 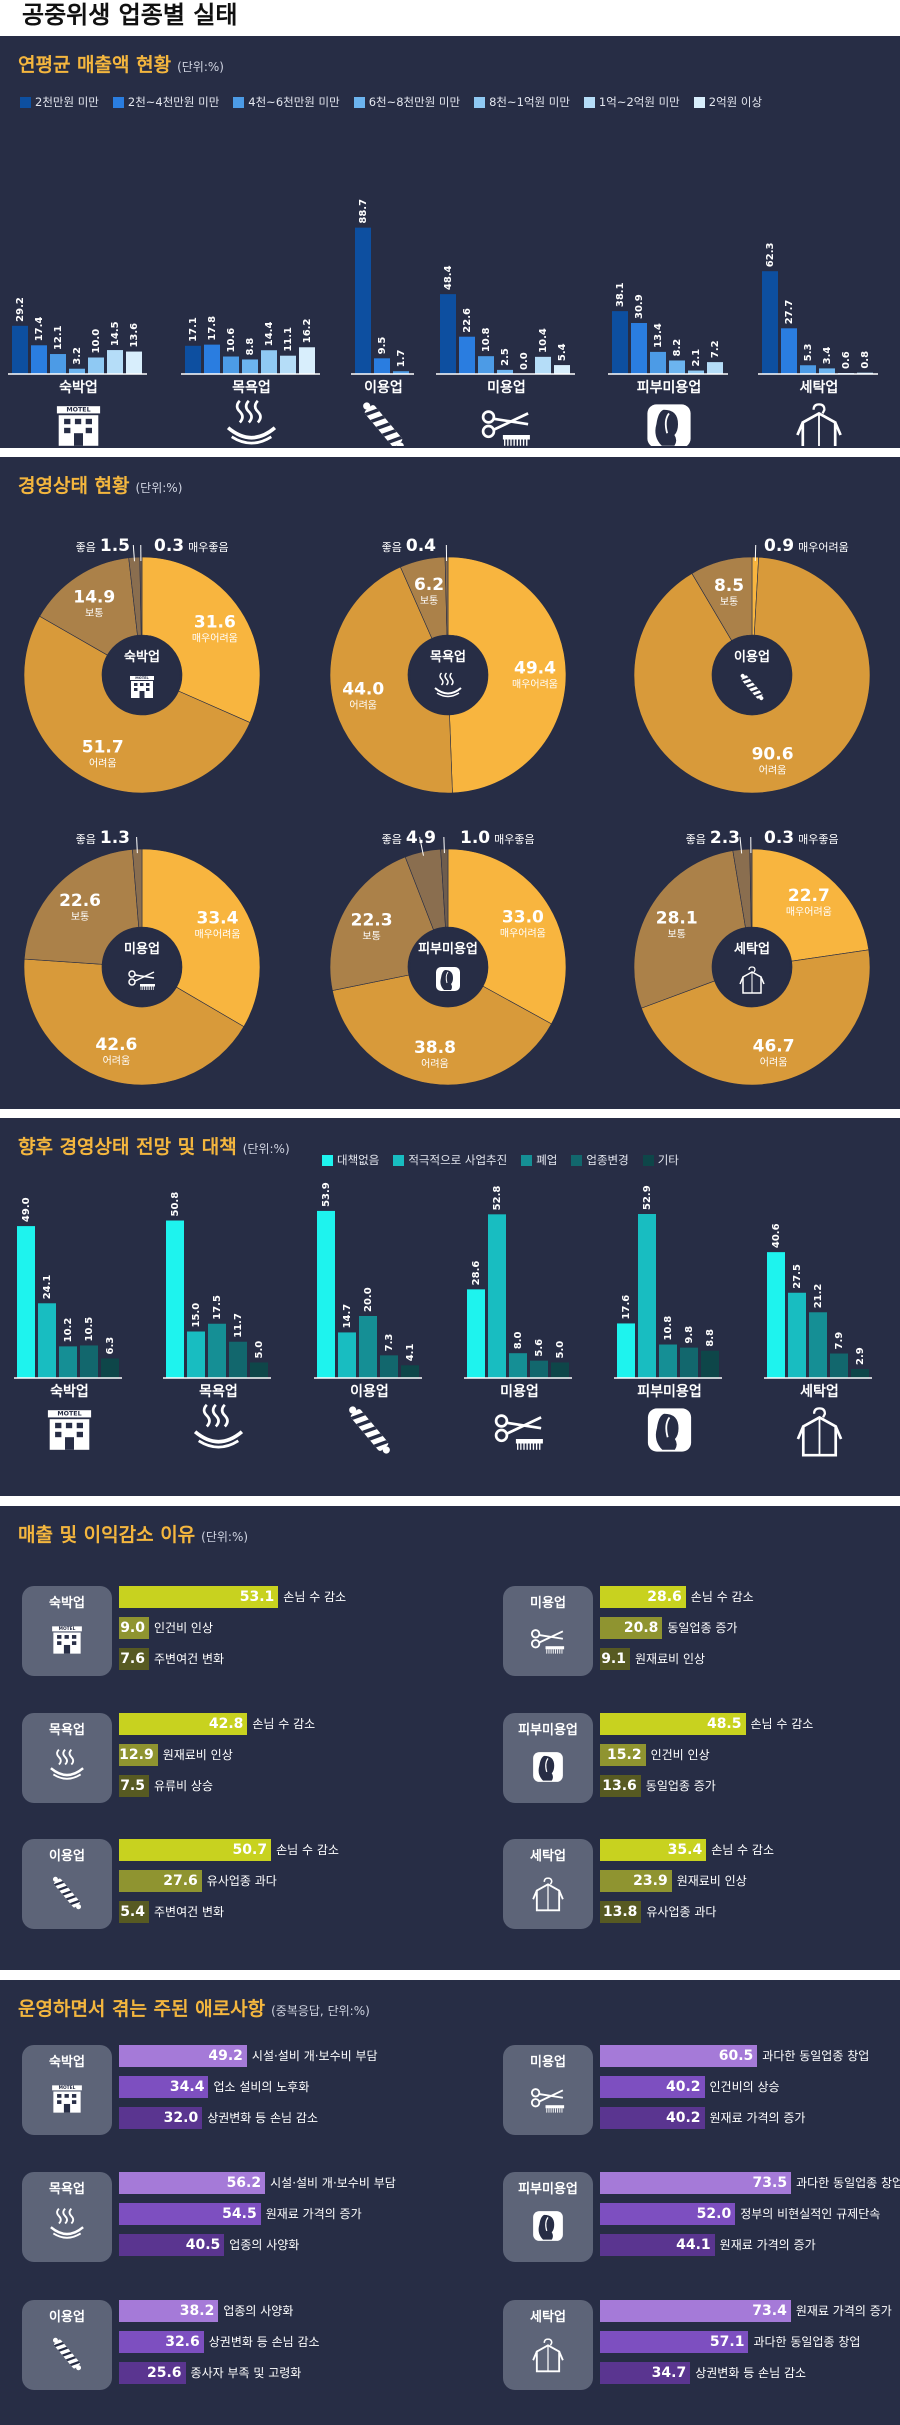 What do you see at coordinates (67, 2189) in the screenshot?
I see `industry-name: 목욕업` at bounding box center [67, 2189].